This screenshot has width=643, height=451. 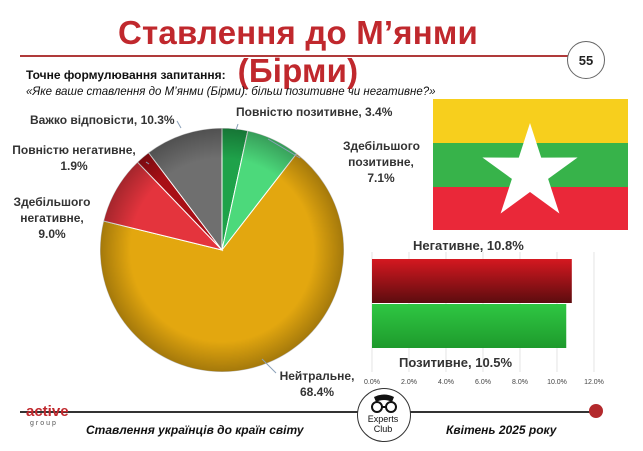 I want to click on label-full-negative-line1: Повністю негативне,, so click(x=74, y=150).